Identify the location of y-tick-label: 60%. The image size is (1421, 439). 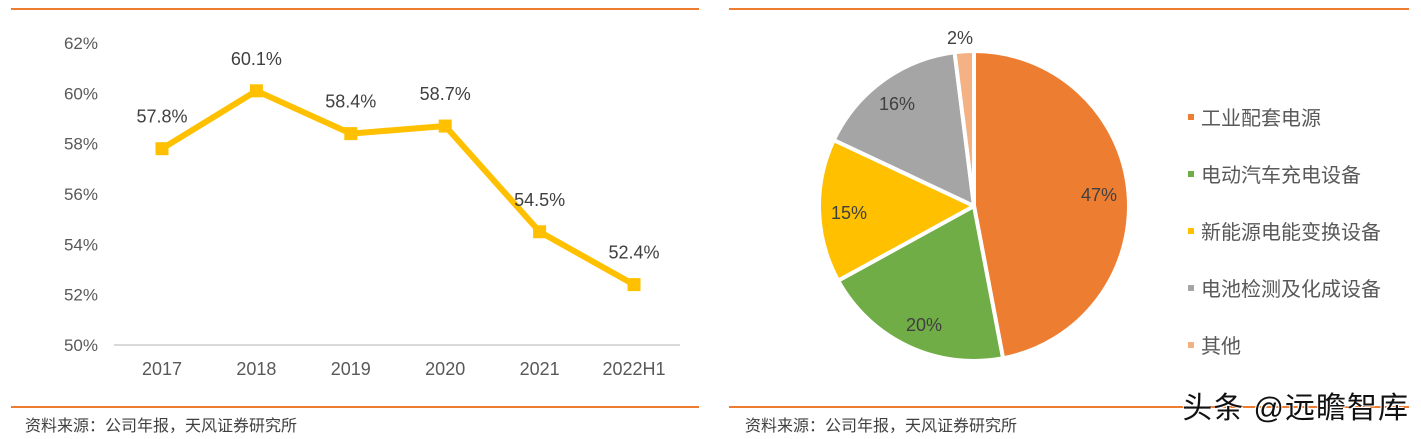
(81, 93).